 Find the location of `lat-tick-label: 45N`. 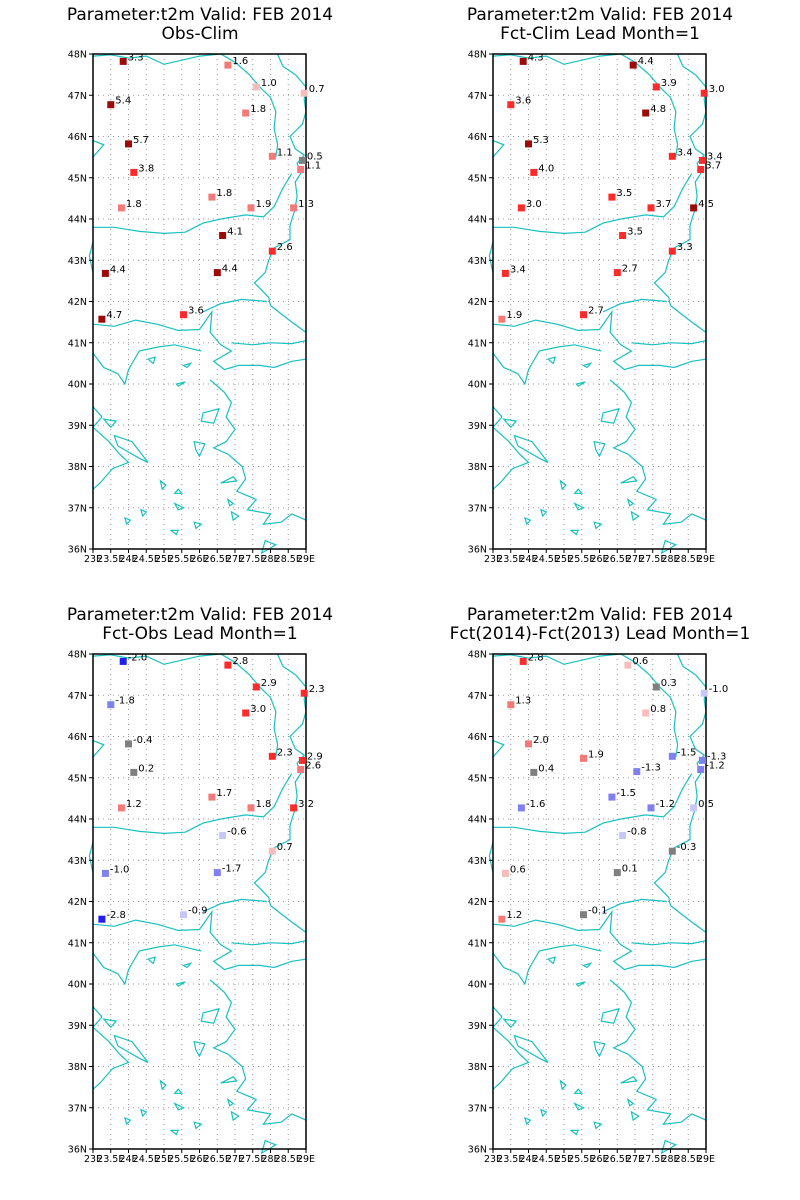

lat-tick-label: 45N is located at coordinates (77, 778).